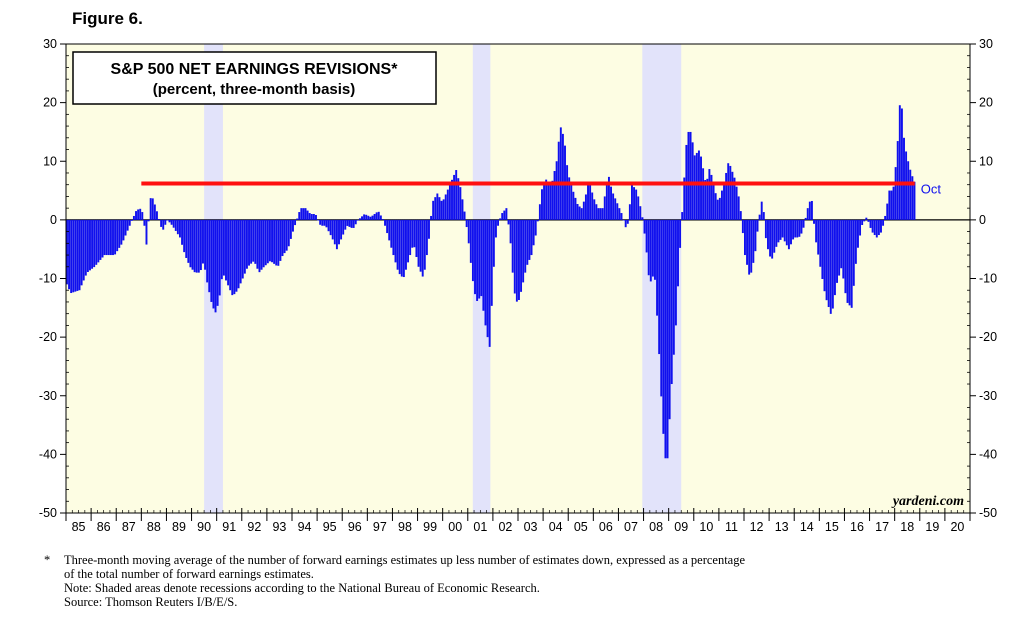  What do you see at coordinates (380, 527) in the screenshot?
I see `x-tick-label: 97` at bounding box center [380, 527].